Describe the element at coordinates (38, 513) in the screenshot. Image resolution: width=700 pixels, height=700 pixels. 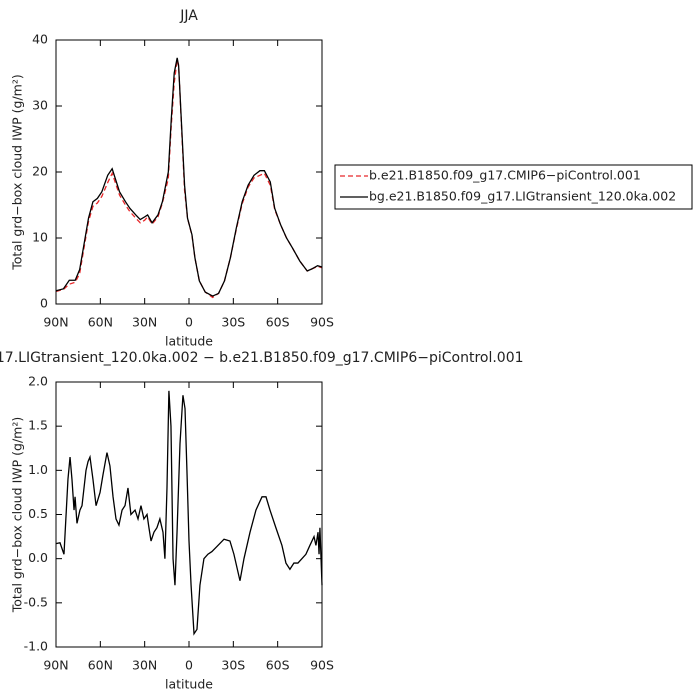
I see `y-tick-label: 0.5` at that location.